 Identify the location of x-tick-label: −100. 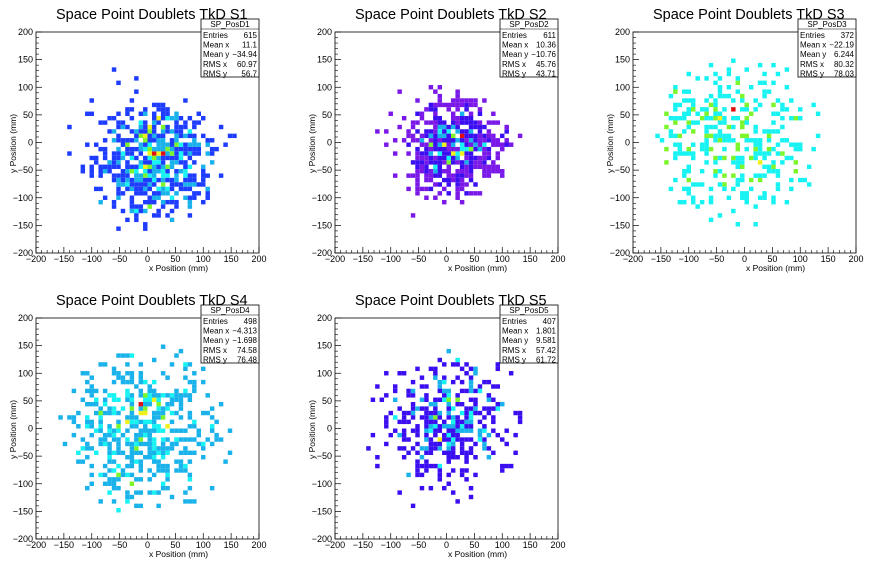
(391, 259).